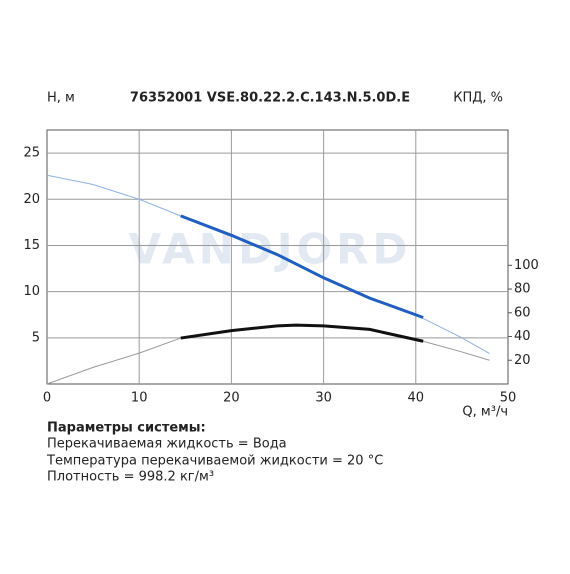 The image size is (570, 574). Describe the element at coordinates (478, 98) in the screenshot. I see `y2-axis-label: КПД, %` at that location.